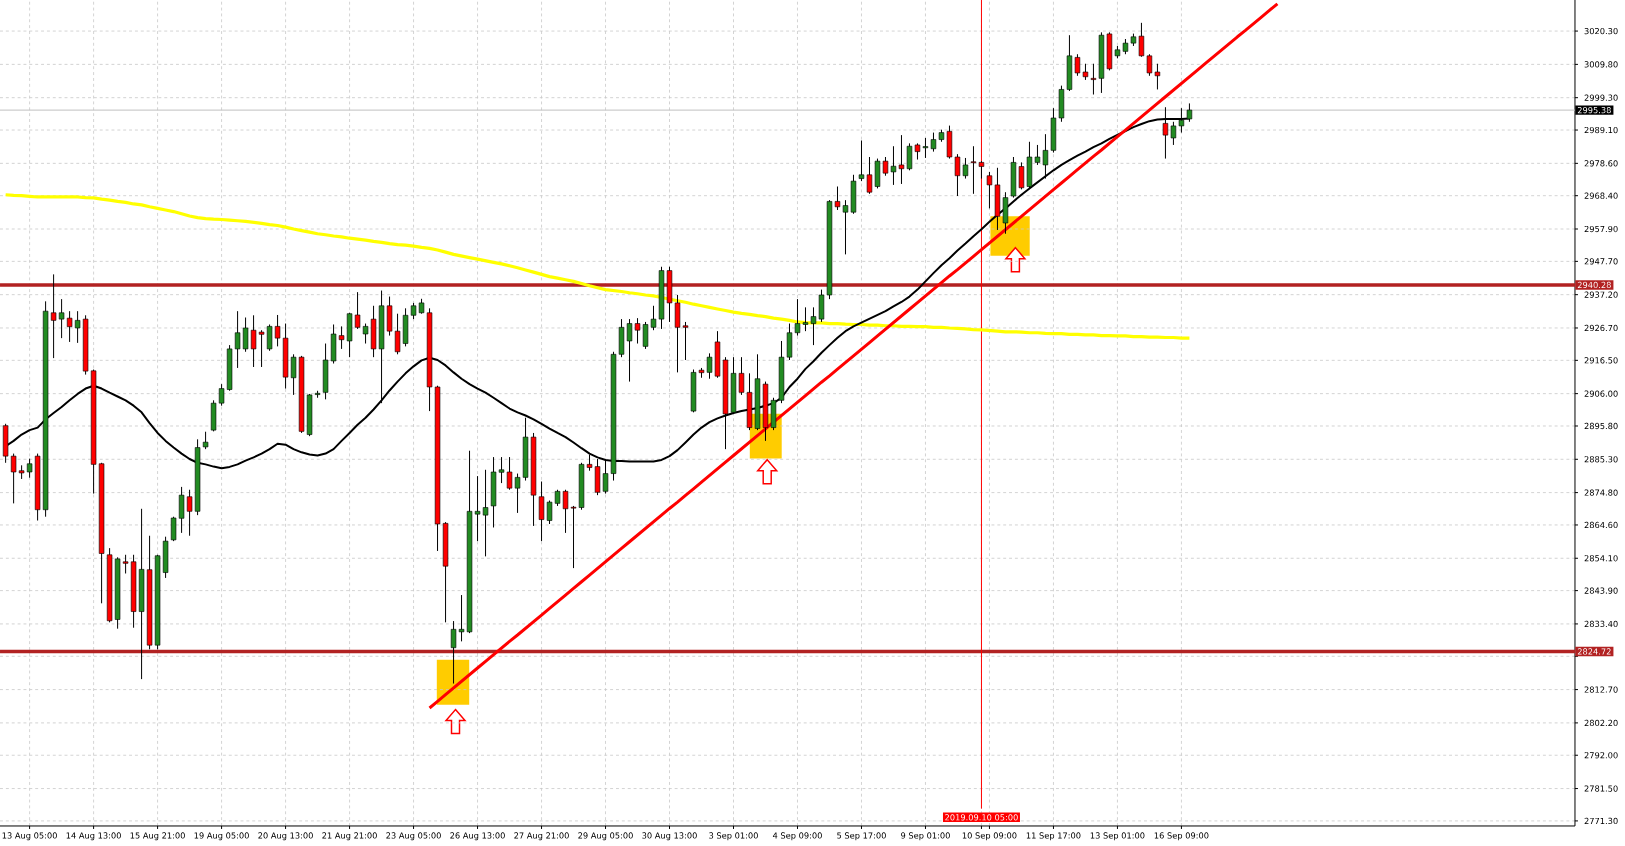 The image size is (1625, 846). What do you see at coordinates (1601, 558) in the screenshot?
I see `y-tick-label: 2854.10` at bounding box center [1601, 558].